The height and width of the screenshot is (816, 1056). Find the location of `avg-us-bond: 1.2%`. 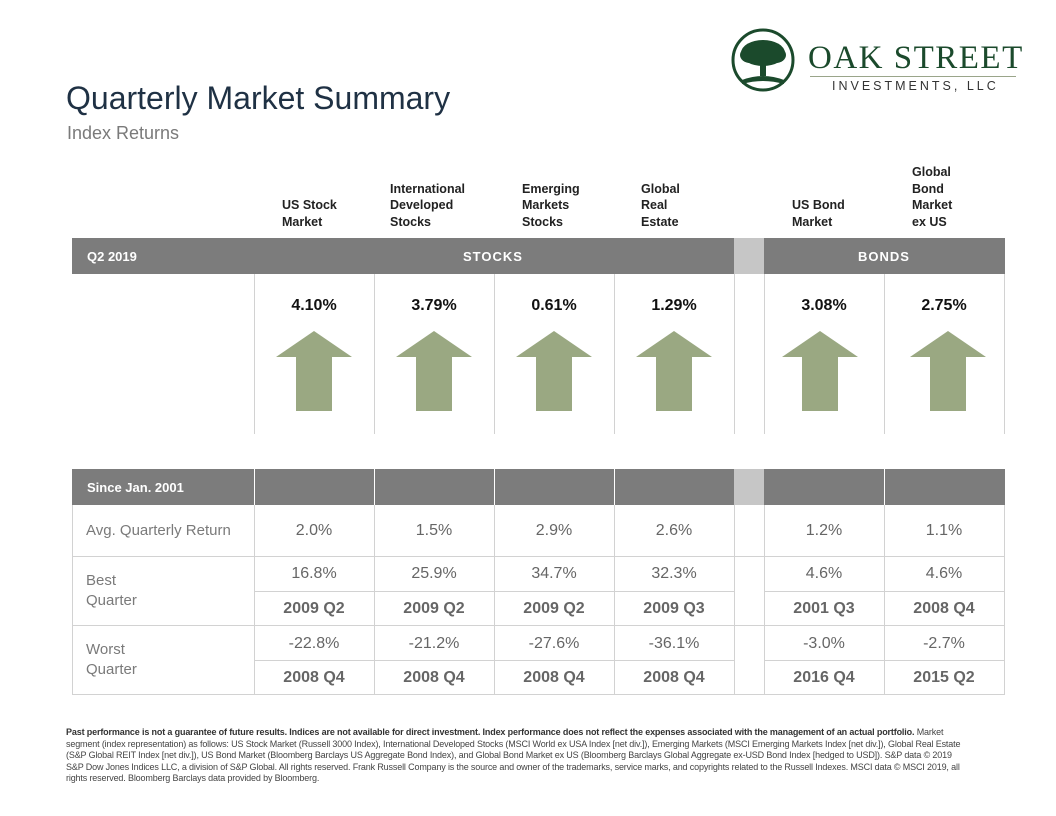

avg-us-bond: 1.2% is located at coordinates (824, 530).